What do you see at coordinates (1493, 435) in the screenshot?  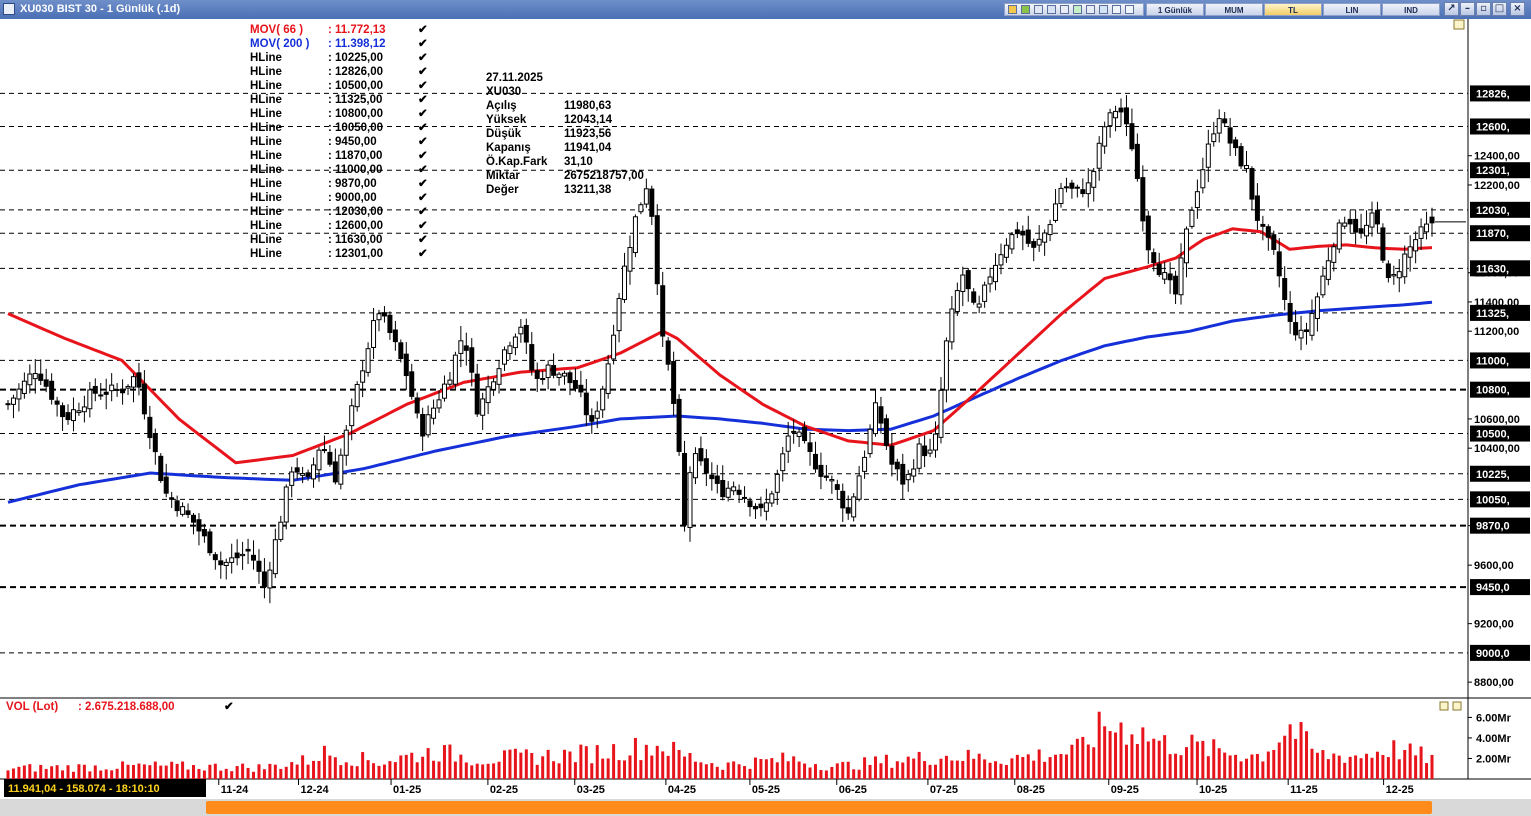 I see `hline-value-label: 10500,` at bounding box center [1493, 435].